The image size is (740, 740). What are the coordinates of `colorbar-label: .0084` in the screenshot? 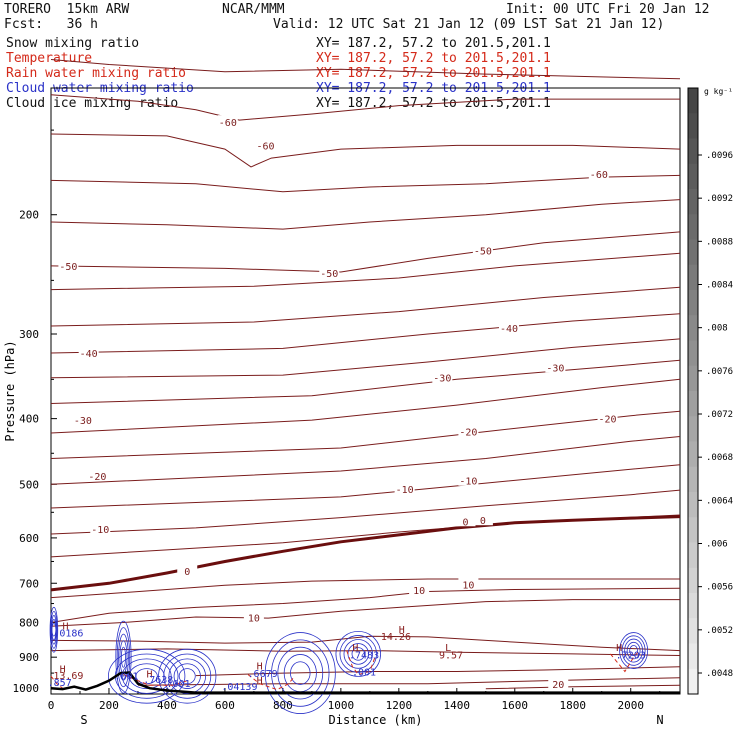 It's located at (719, 286).